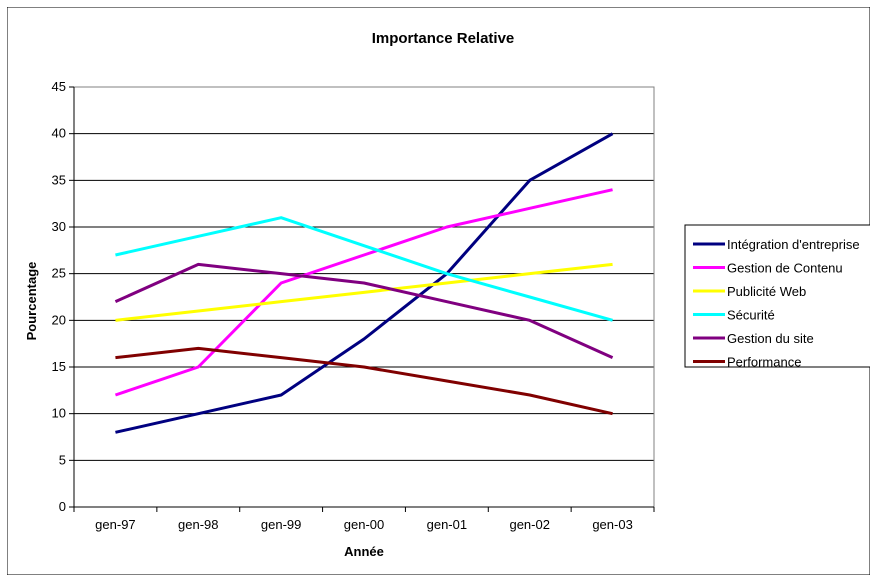 Image resolution: width=870 pixels, height=582 pixels. I want to click on legend-label: Gestion de Contenu, so click(785, 268).